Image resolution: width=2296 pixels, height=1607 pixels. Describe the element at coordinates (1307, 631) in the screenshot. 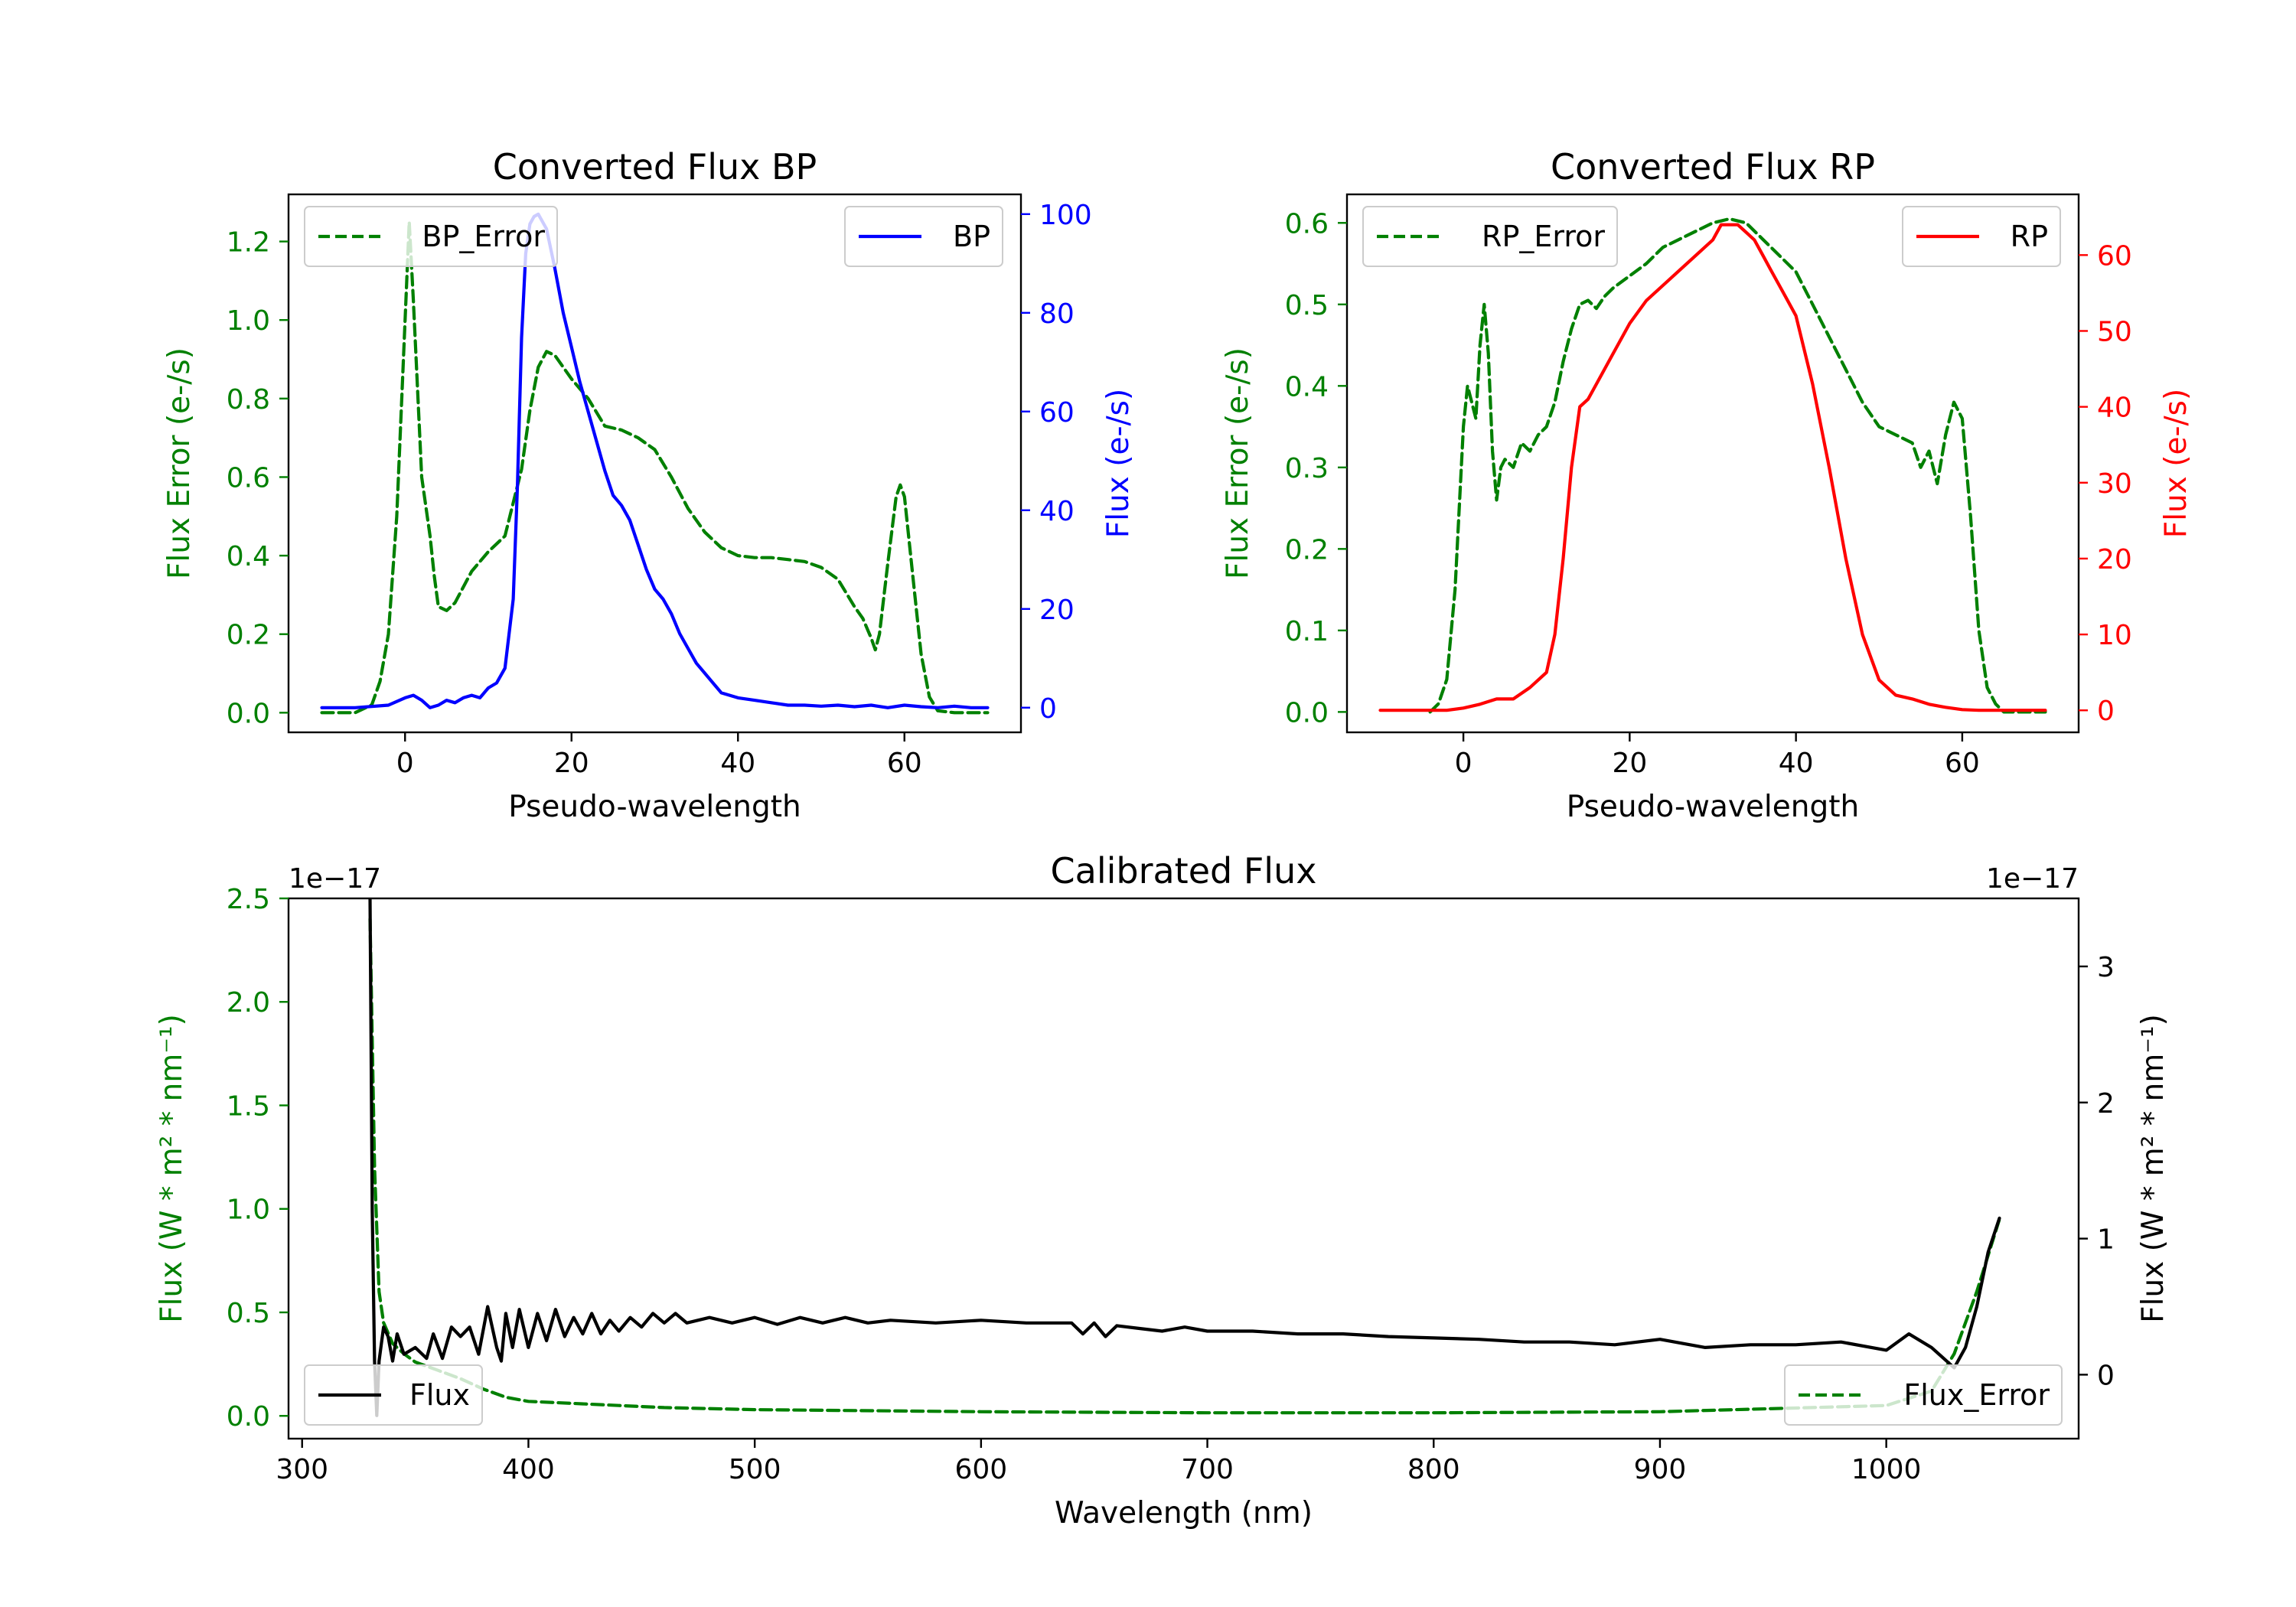

I see `y-left-tick-label: 0.1` at that location.